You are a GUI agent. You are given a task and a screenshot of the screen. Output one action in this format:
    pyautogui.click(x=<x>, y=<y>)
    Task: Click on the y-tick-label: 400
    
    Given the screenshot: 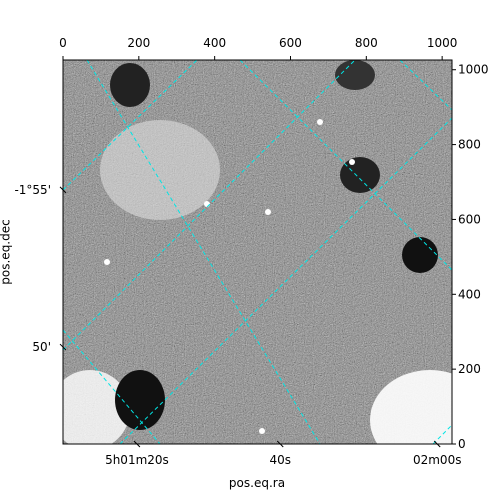 What is the action you would take?
    pyautogui.click(x=469, y=294)
    